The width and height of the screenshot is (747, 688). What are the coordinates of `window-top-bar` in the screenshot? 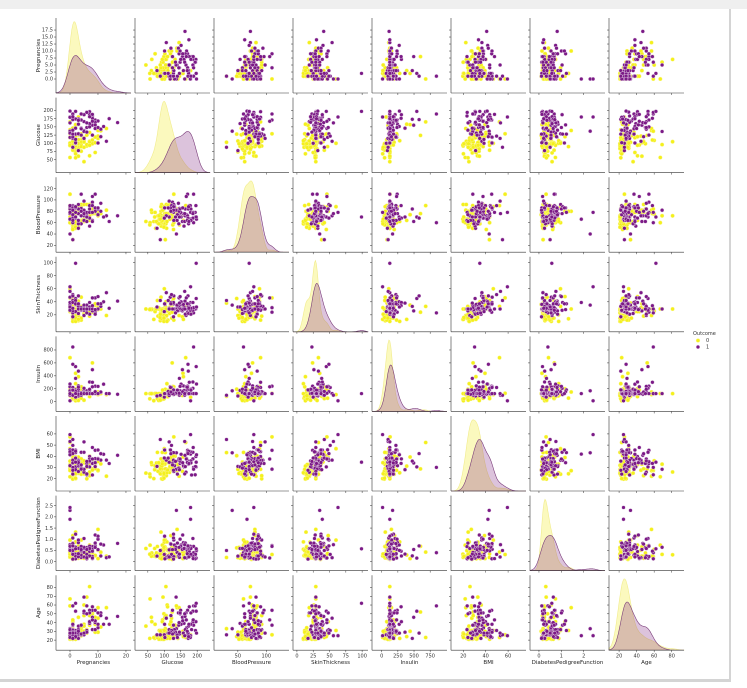 It's located at (373, 4).